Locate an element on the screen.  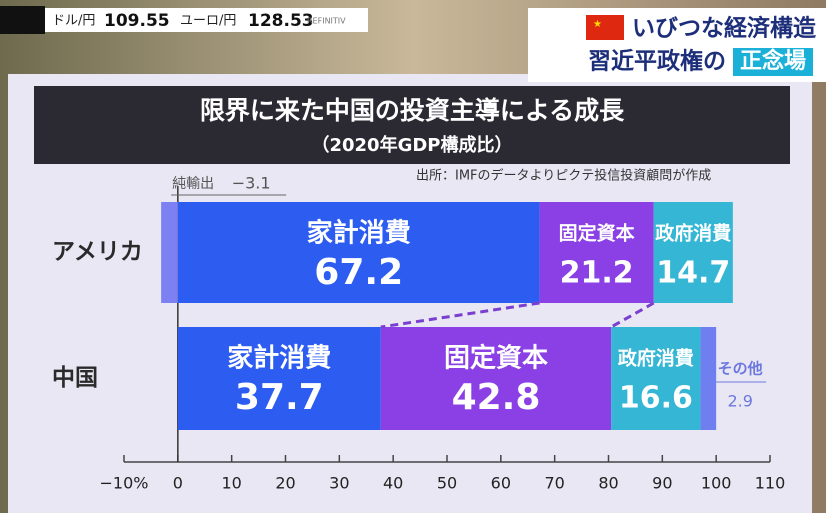
segment-name: その他 is located at coordinates (740, 369).